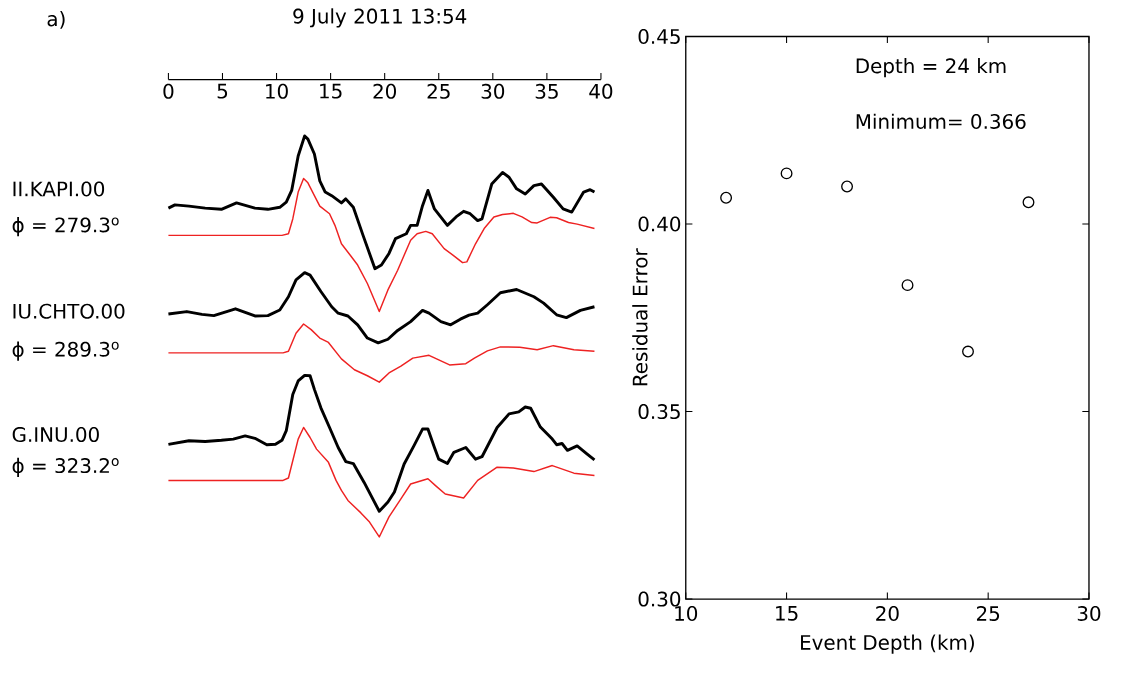  I want to click on y-tick-label: 0.45, so click(659, 36).